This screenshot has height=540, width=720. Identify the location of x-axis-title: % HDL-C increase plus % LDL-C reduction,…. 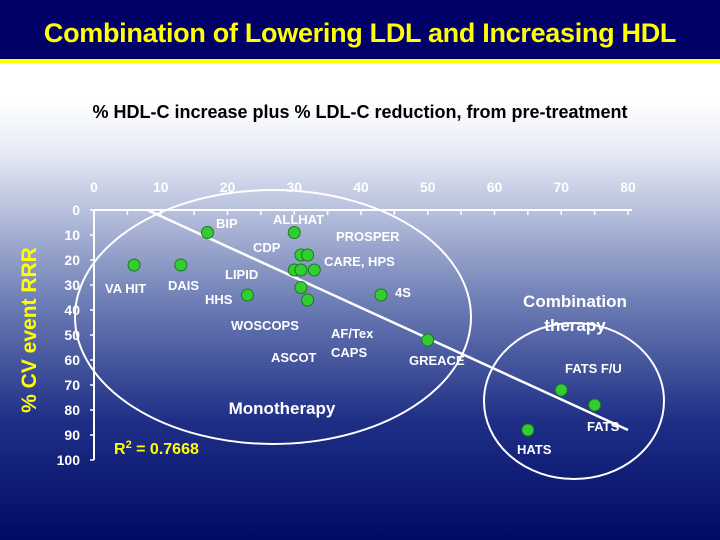
(360, 112).